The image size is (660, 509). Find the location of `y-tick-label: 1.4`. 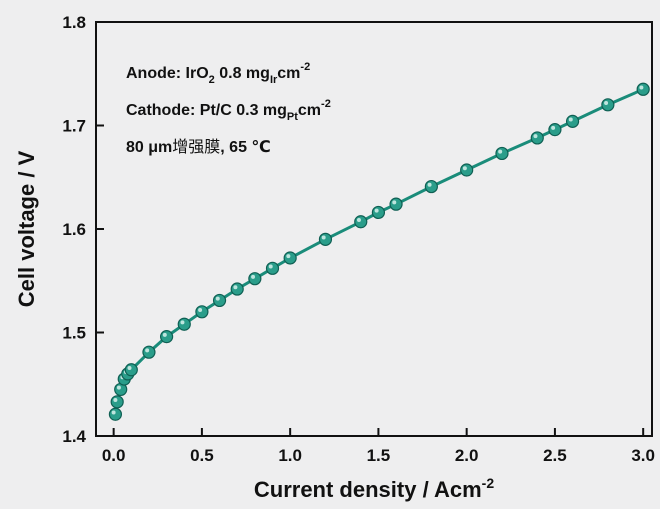

y-tick-label: 1.4 is located at coordinates (74, 436).